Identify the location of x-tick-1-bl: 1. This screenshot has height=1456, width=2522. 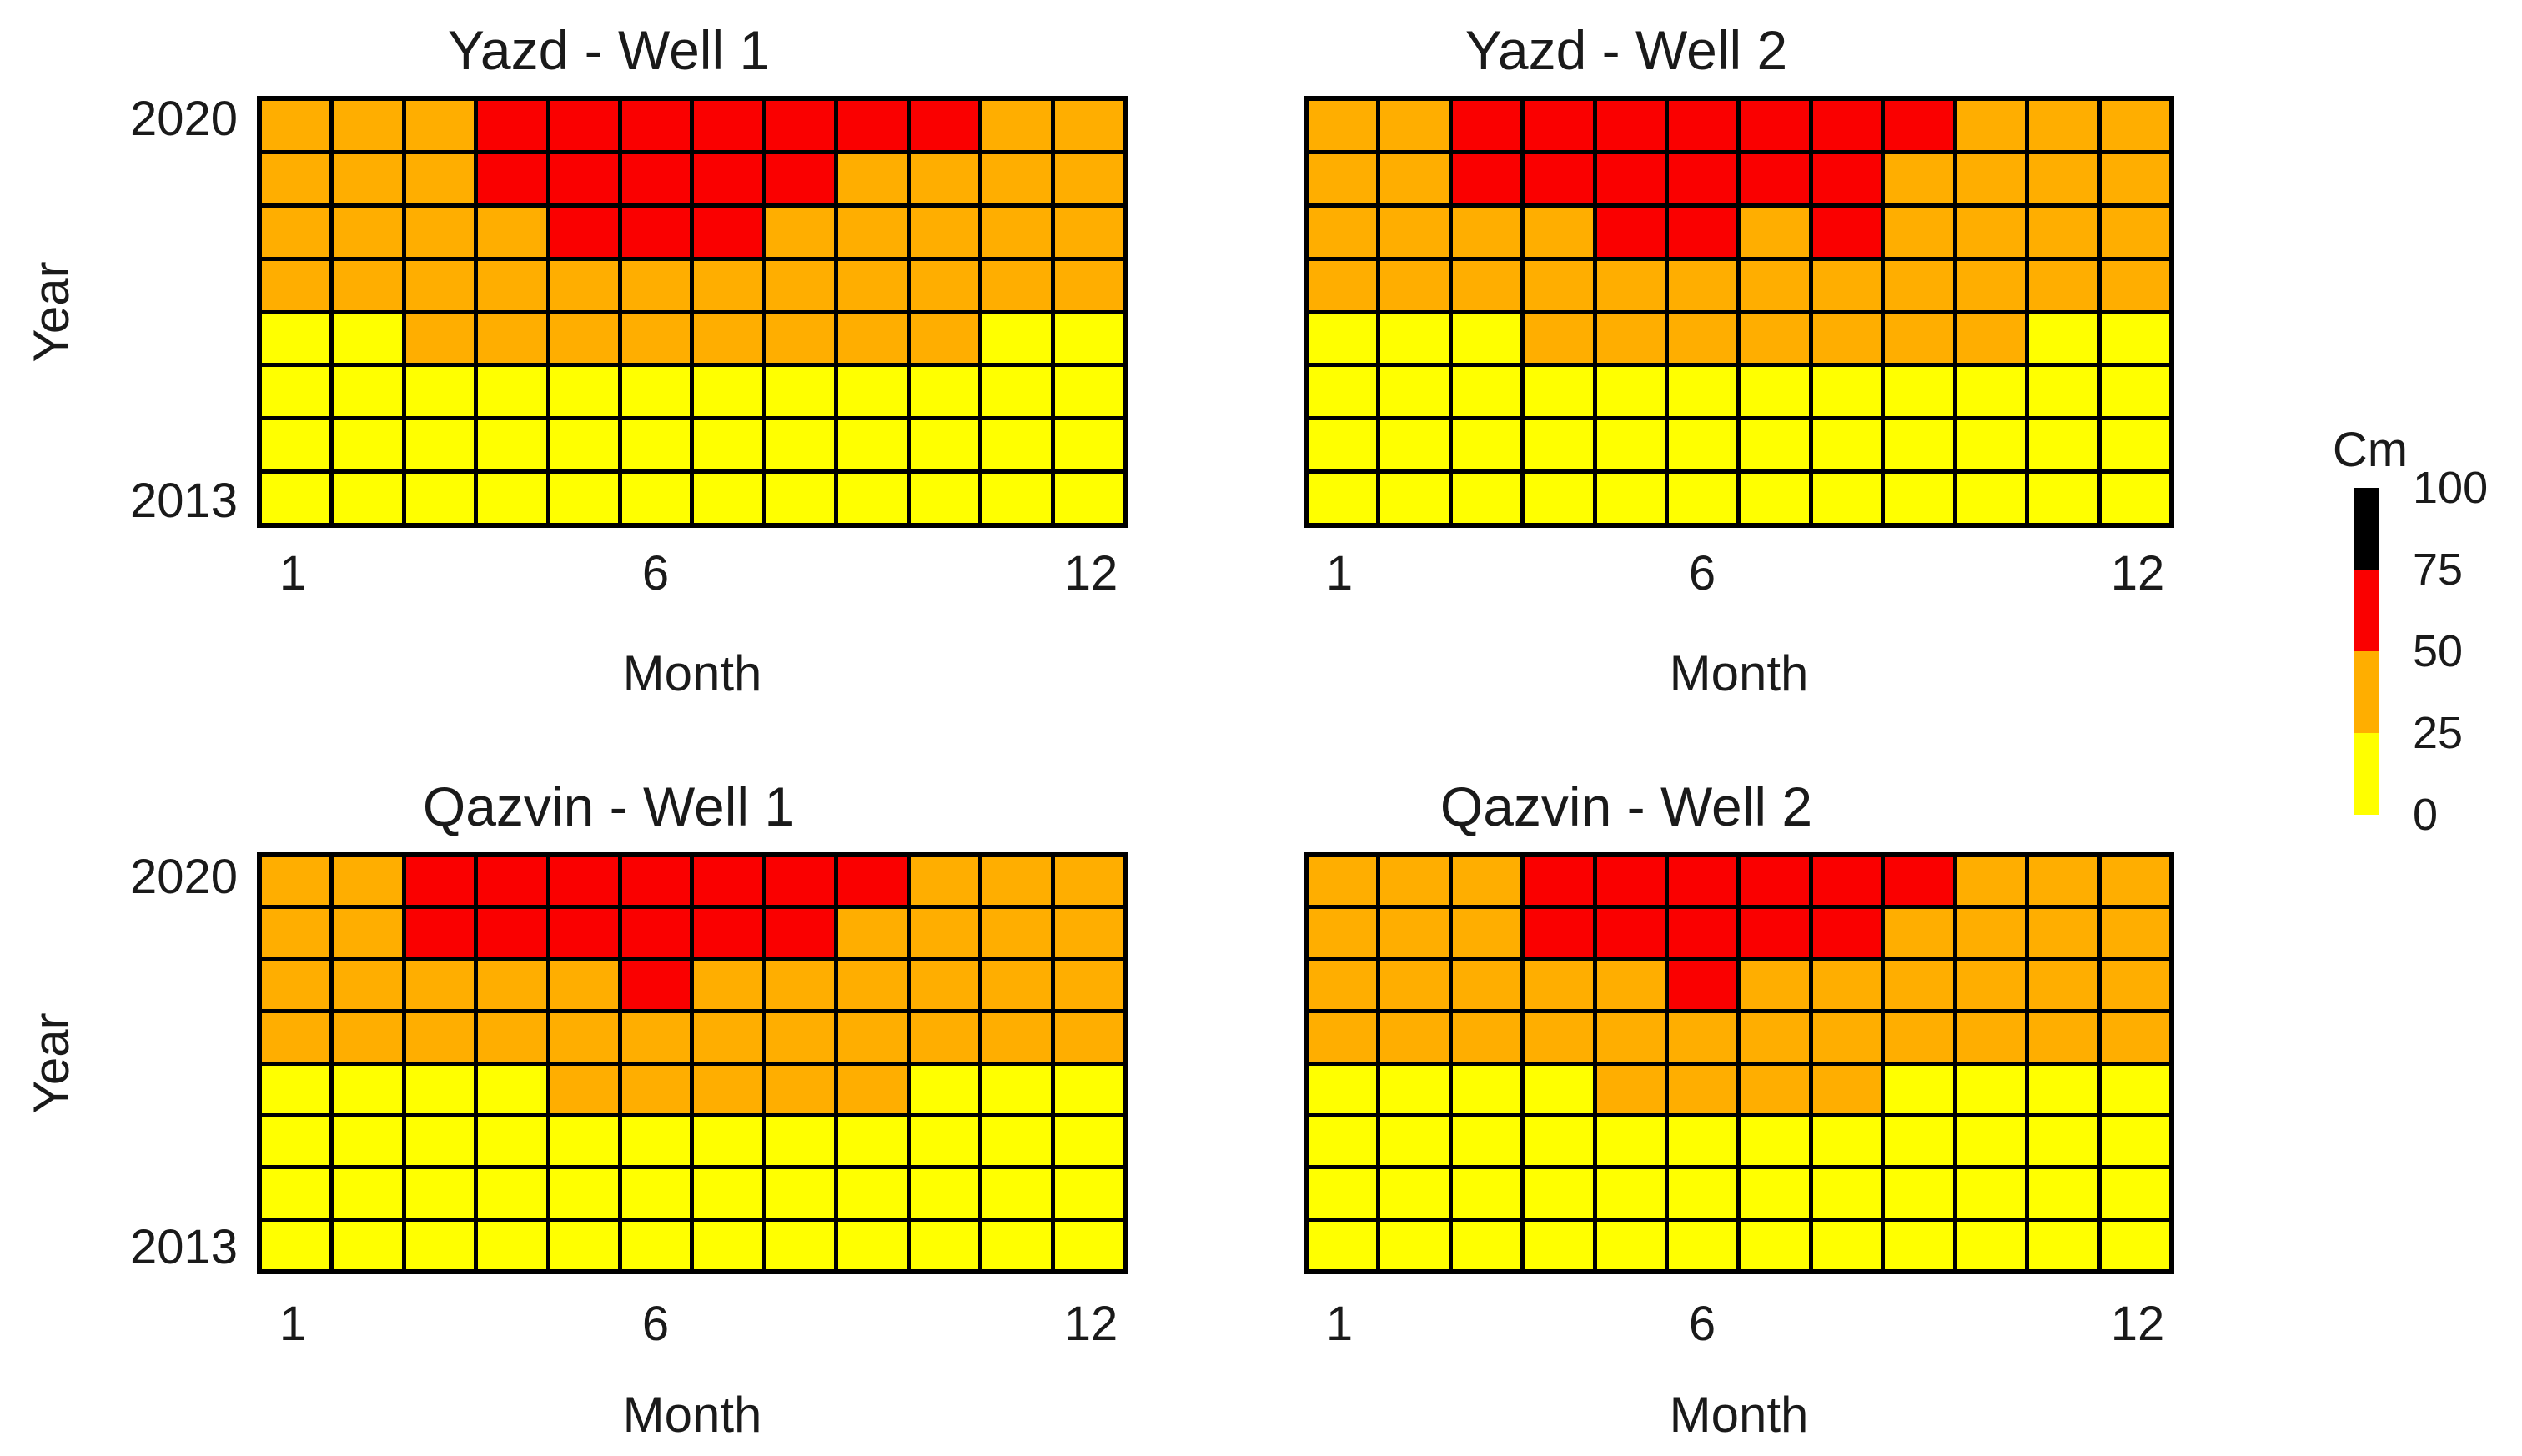
(293, 1324).